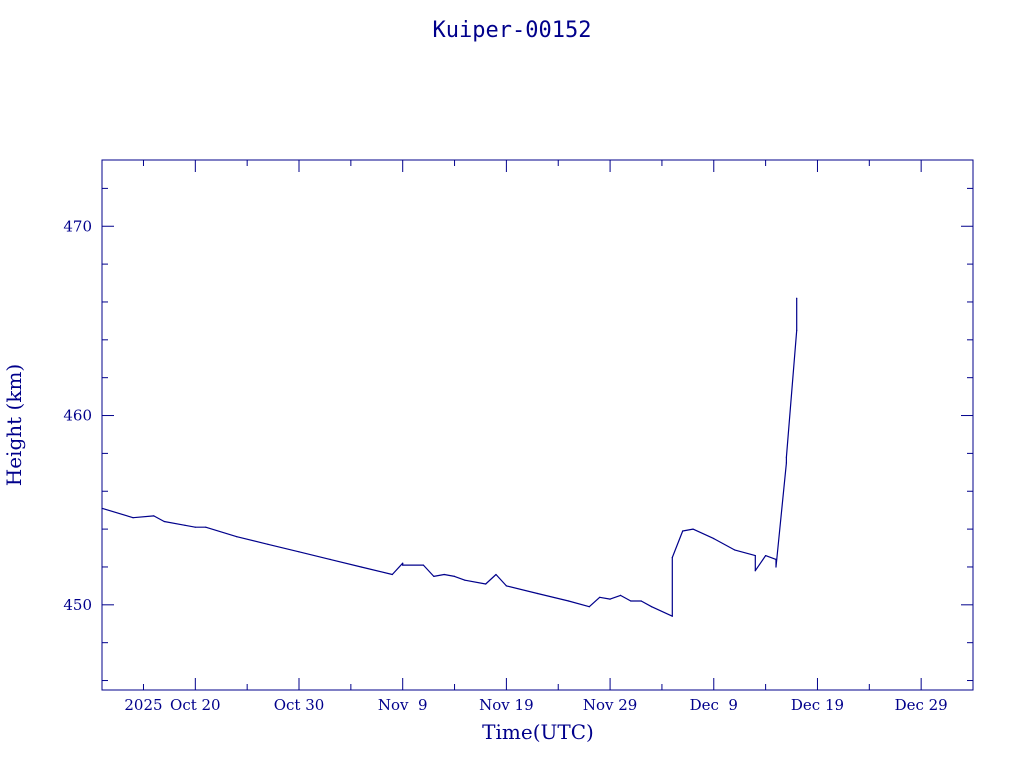 This screenshot has width=1024, height=768. I want to click on x-tick-label: Nov 19, so click(506, 705).